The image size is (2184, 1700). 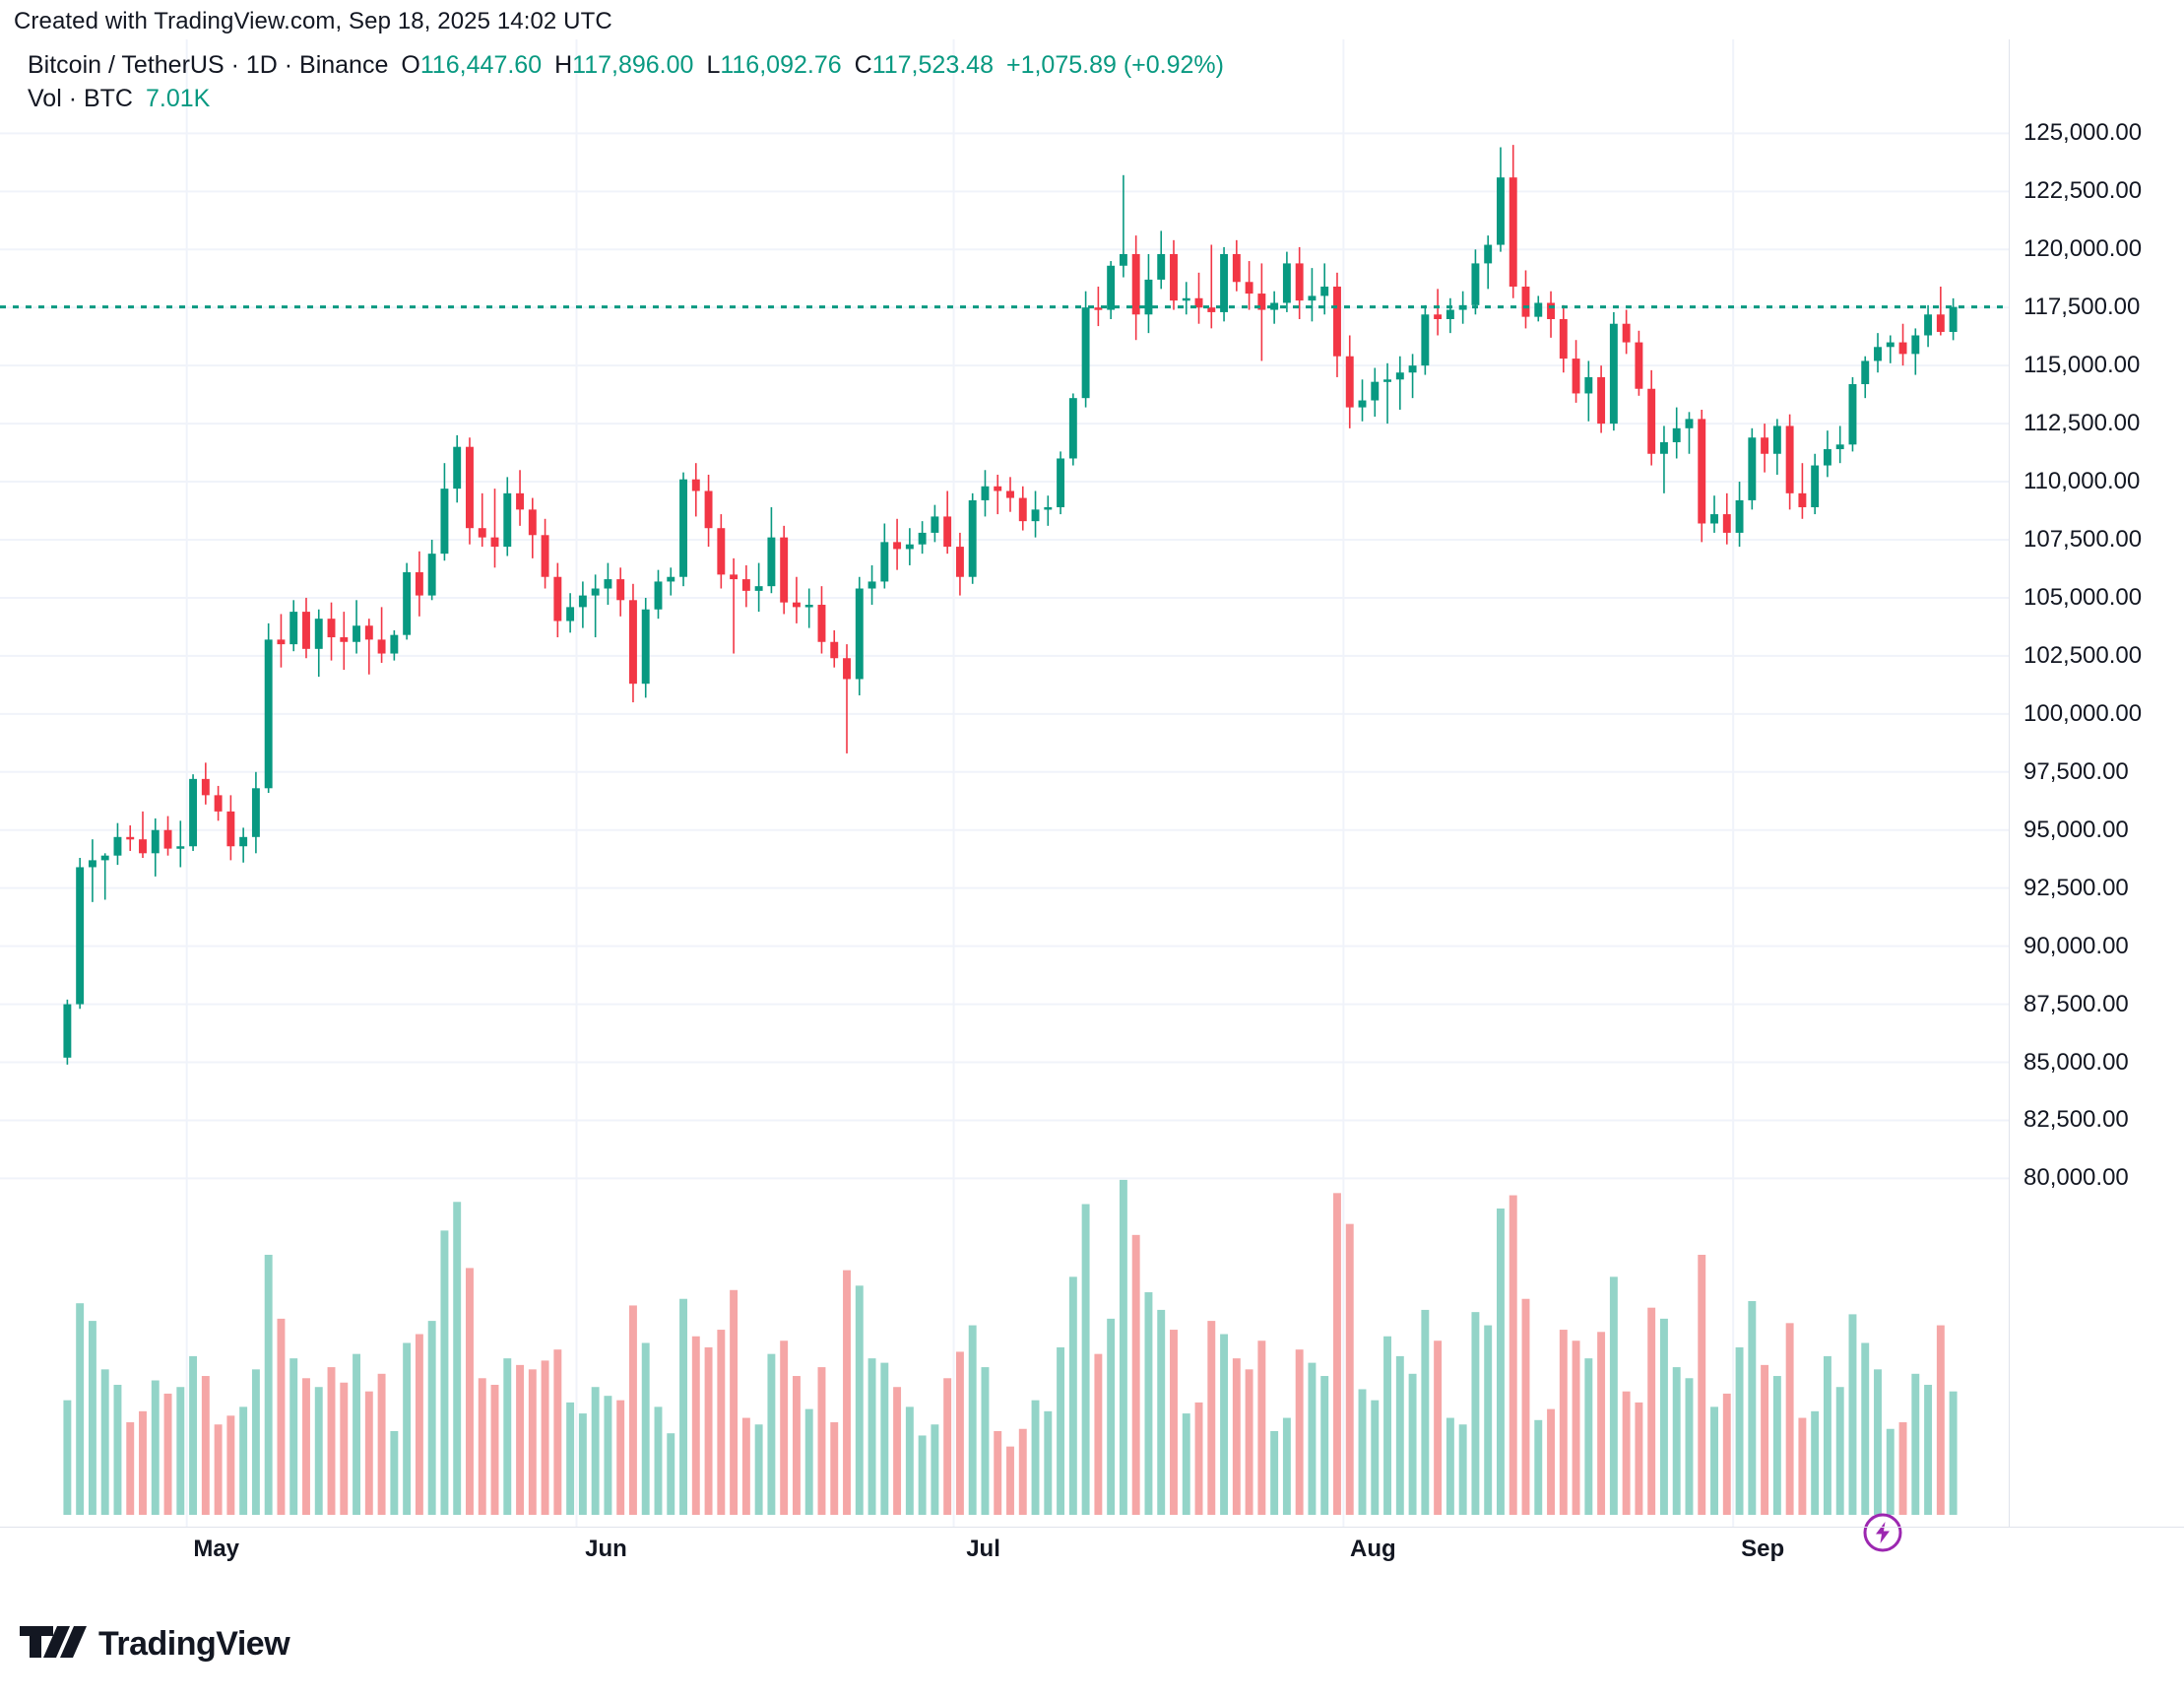 I want to click on time-axis-tick: May, so click(x=216, y=1549).